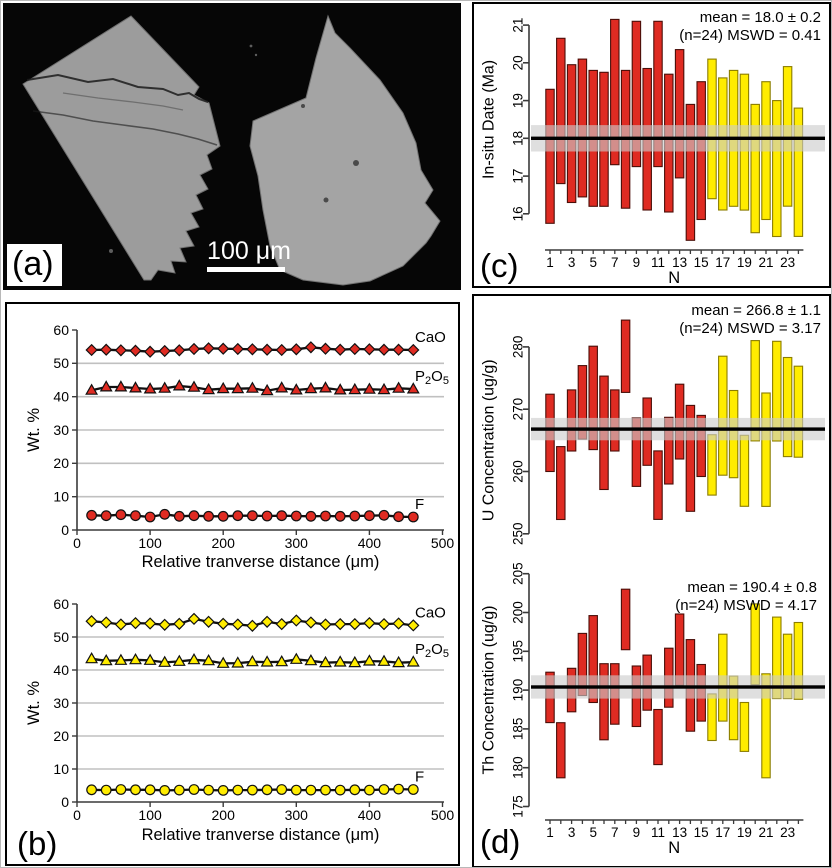  Describe the element at coordinates (518, 767) in the screenshot. I see `svg-text: 180` at that location.